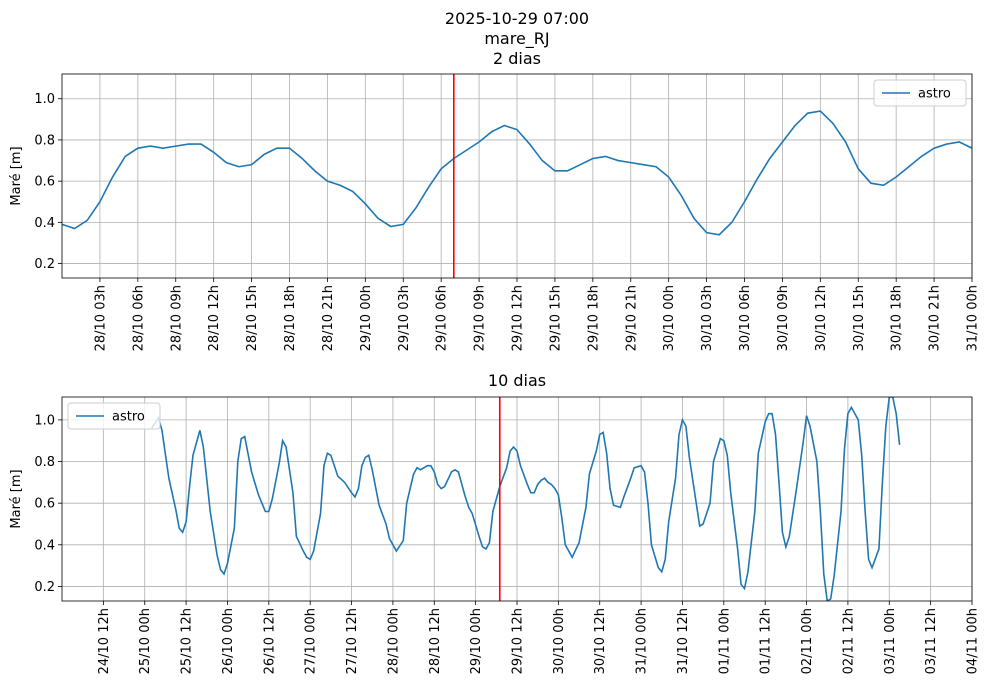 The width and height of the screenshot is (989, 690). Describe the element at coordinates (935, 318) in the screenshot. I see `x-tick-label: 30/10 21h` at that location.